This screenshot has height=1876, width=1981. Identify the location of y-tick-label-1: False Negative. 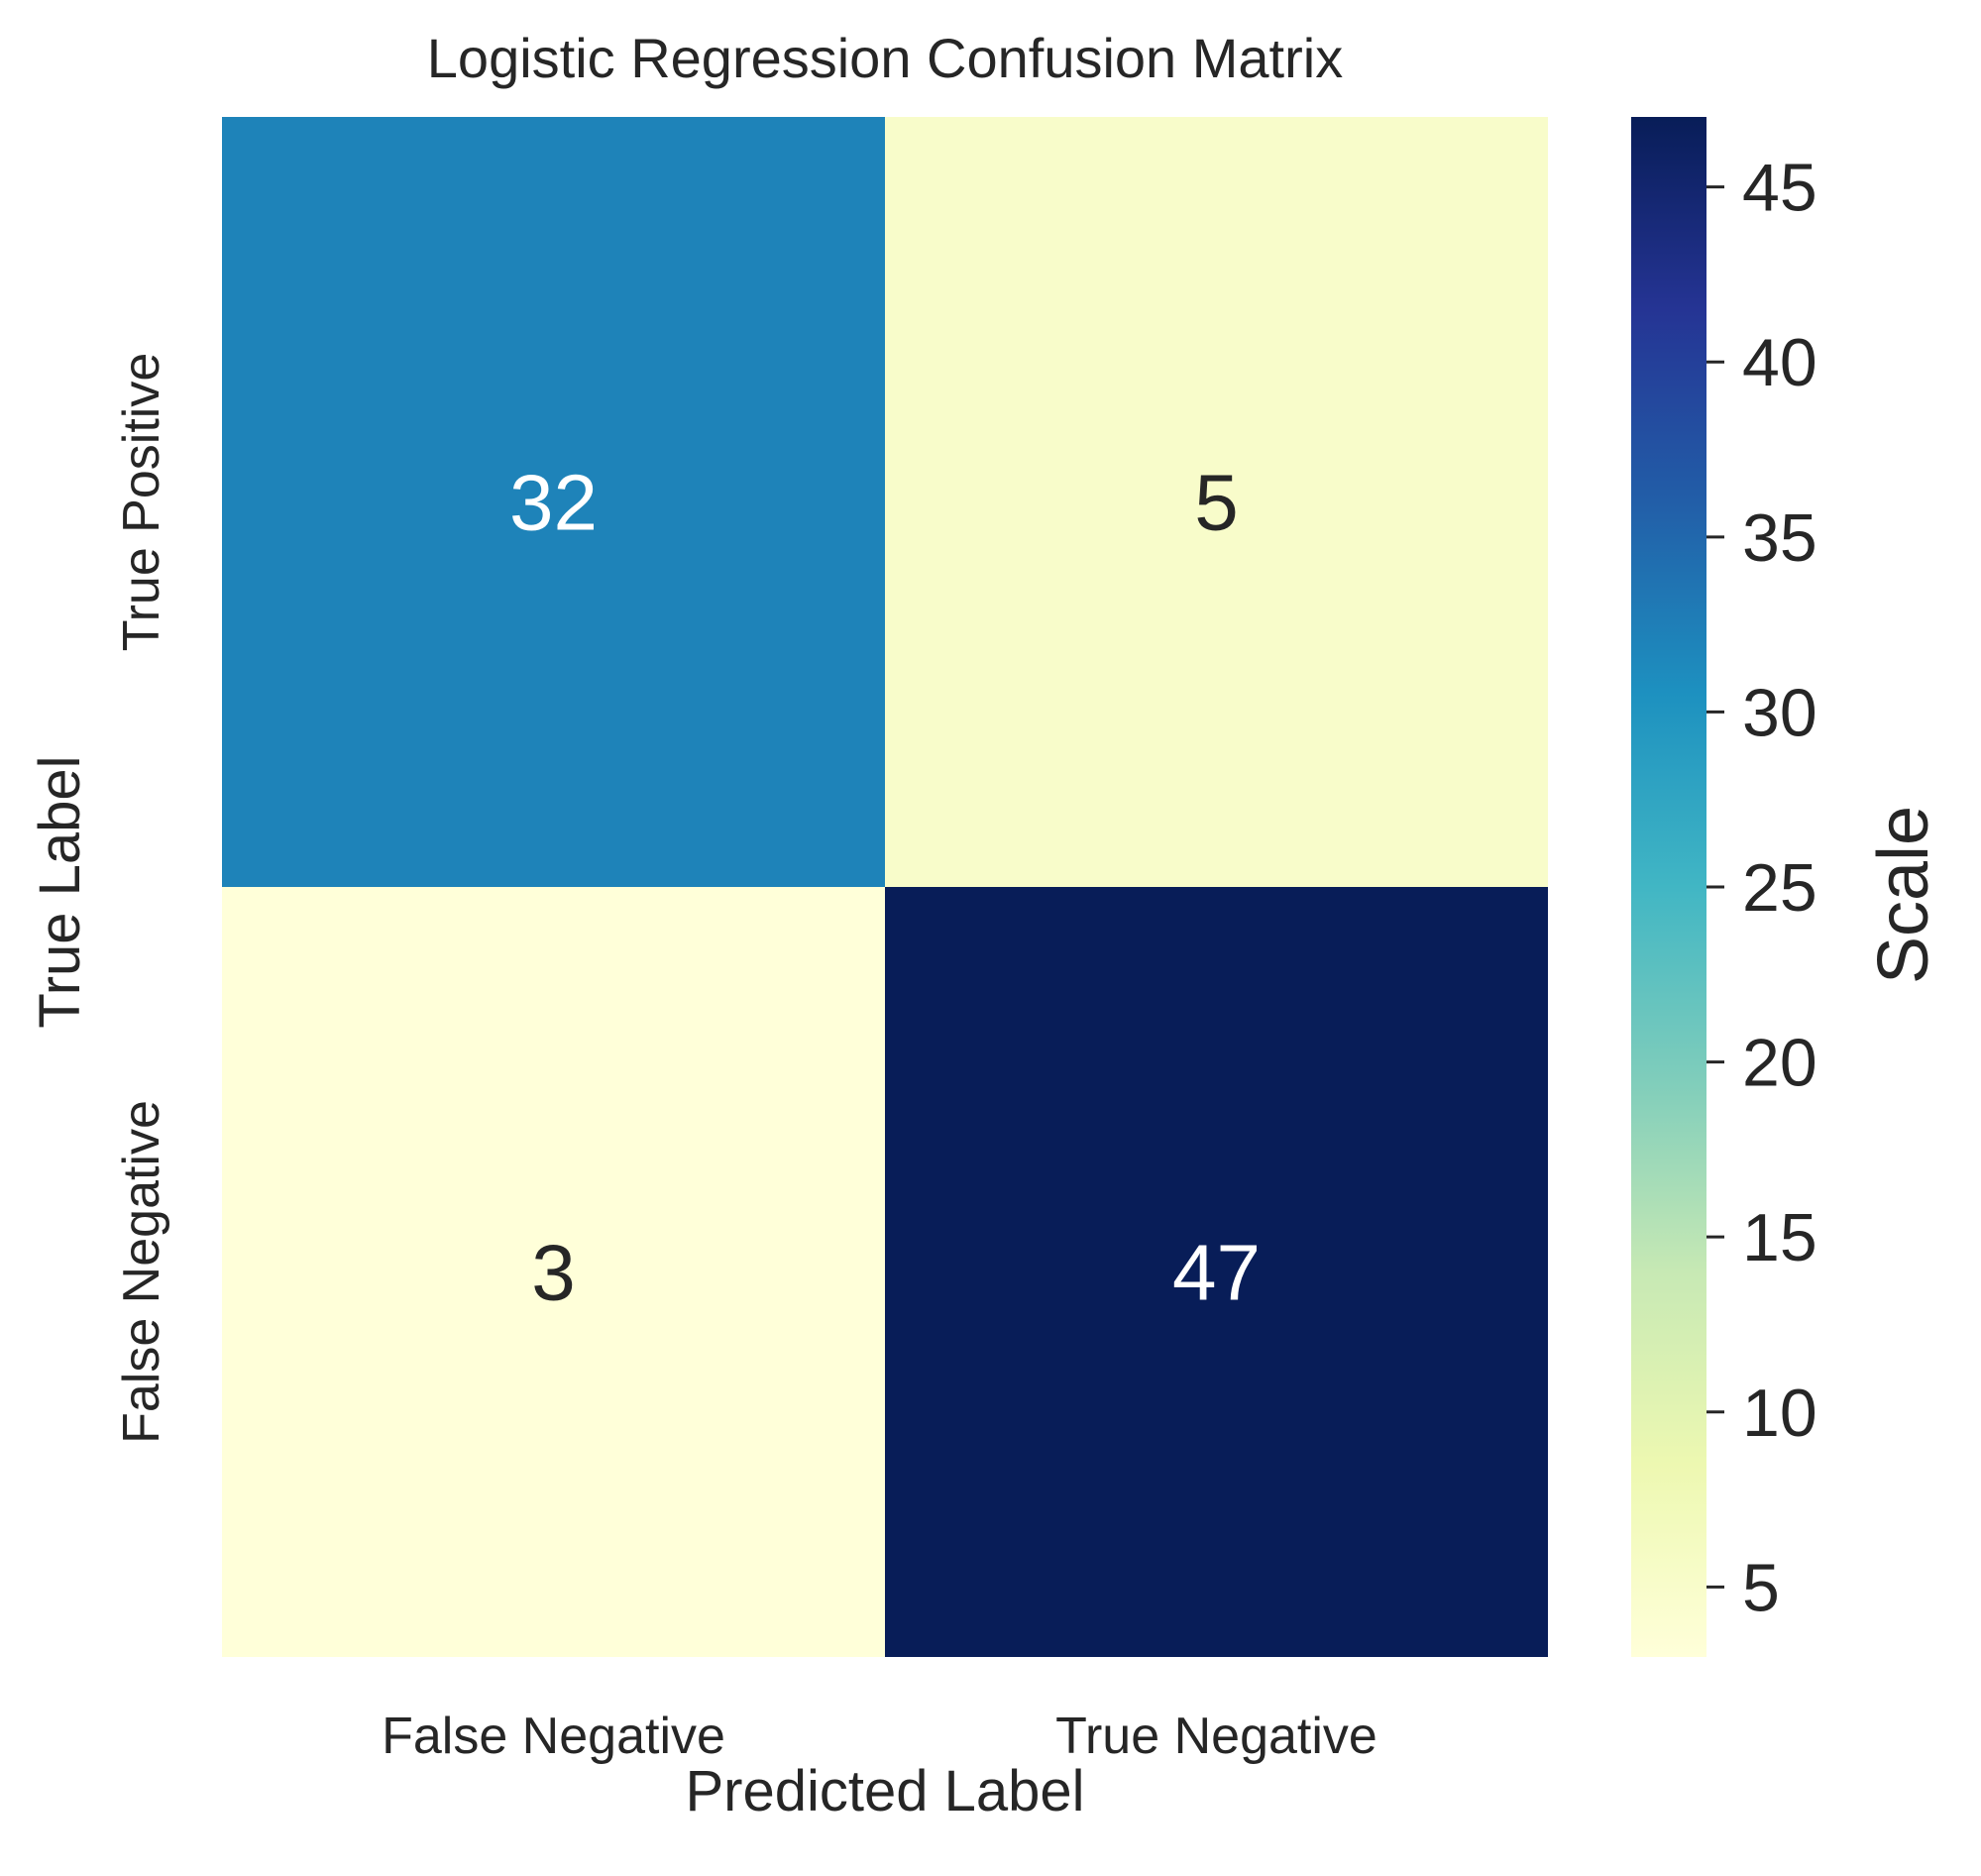
(141, 1272).